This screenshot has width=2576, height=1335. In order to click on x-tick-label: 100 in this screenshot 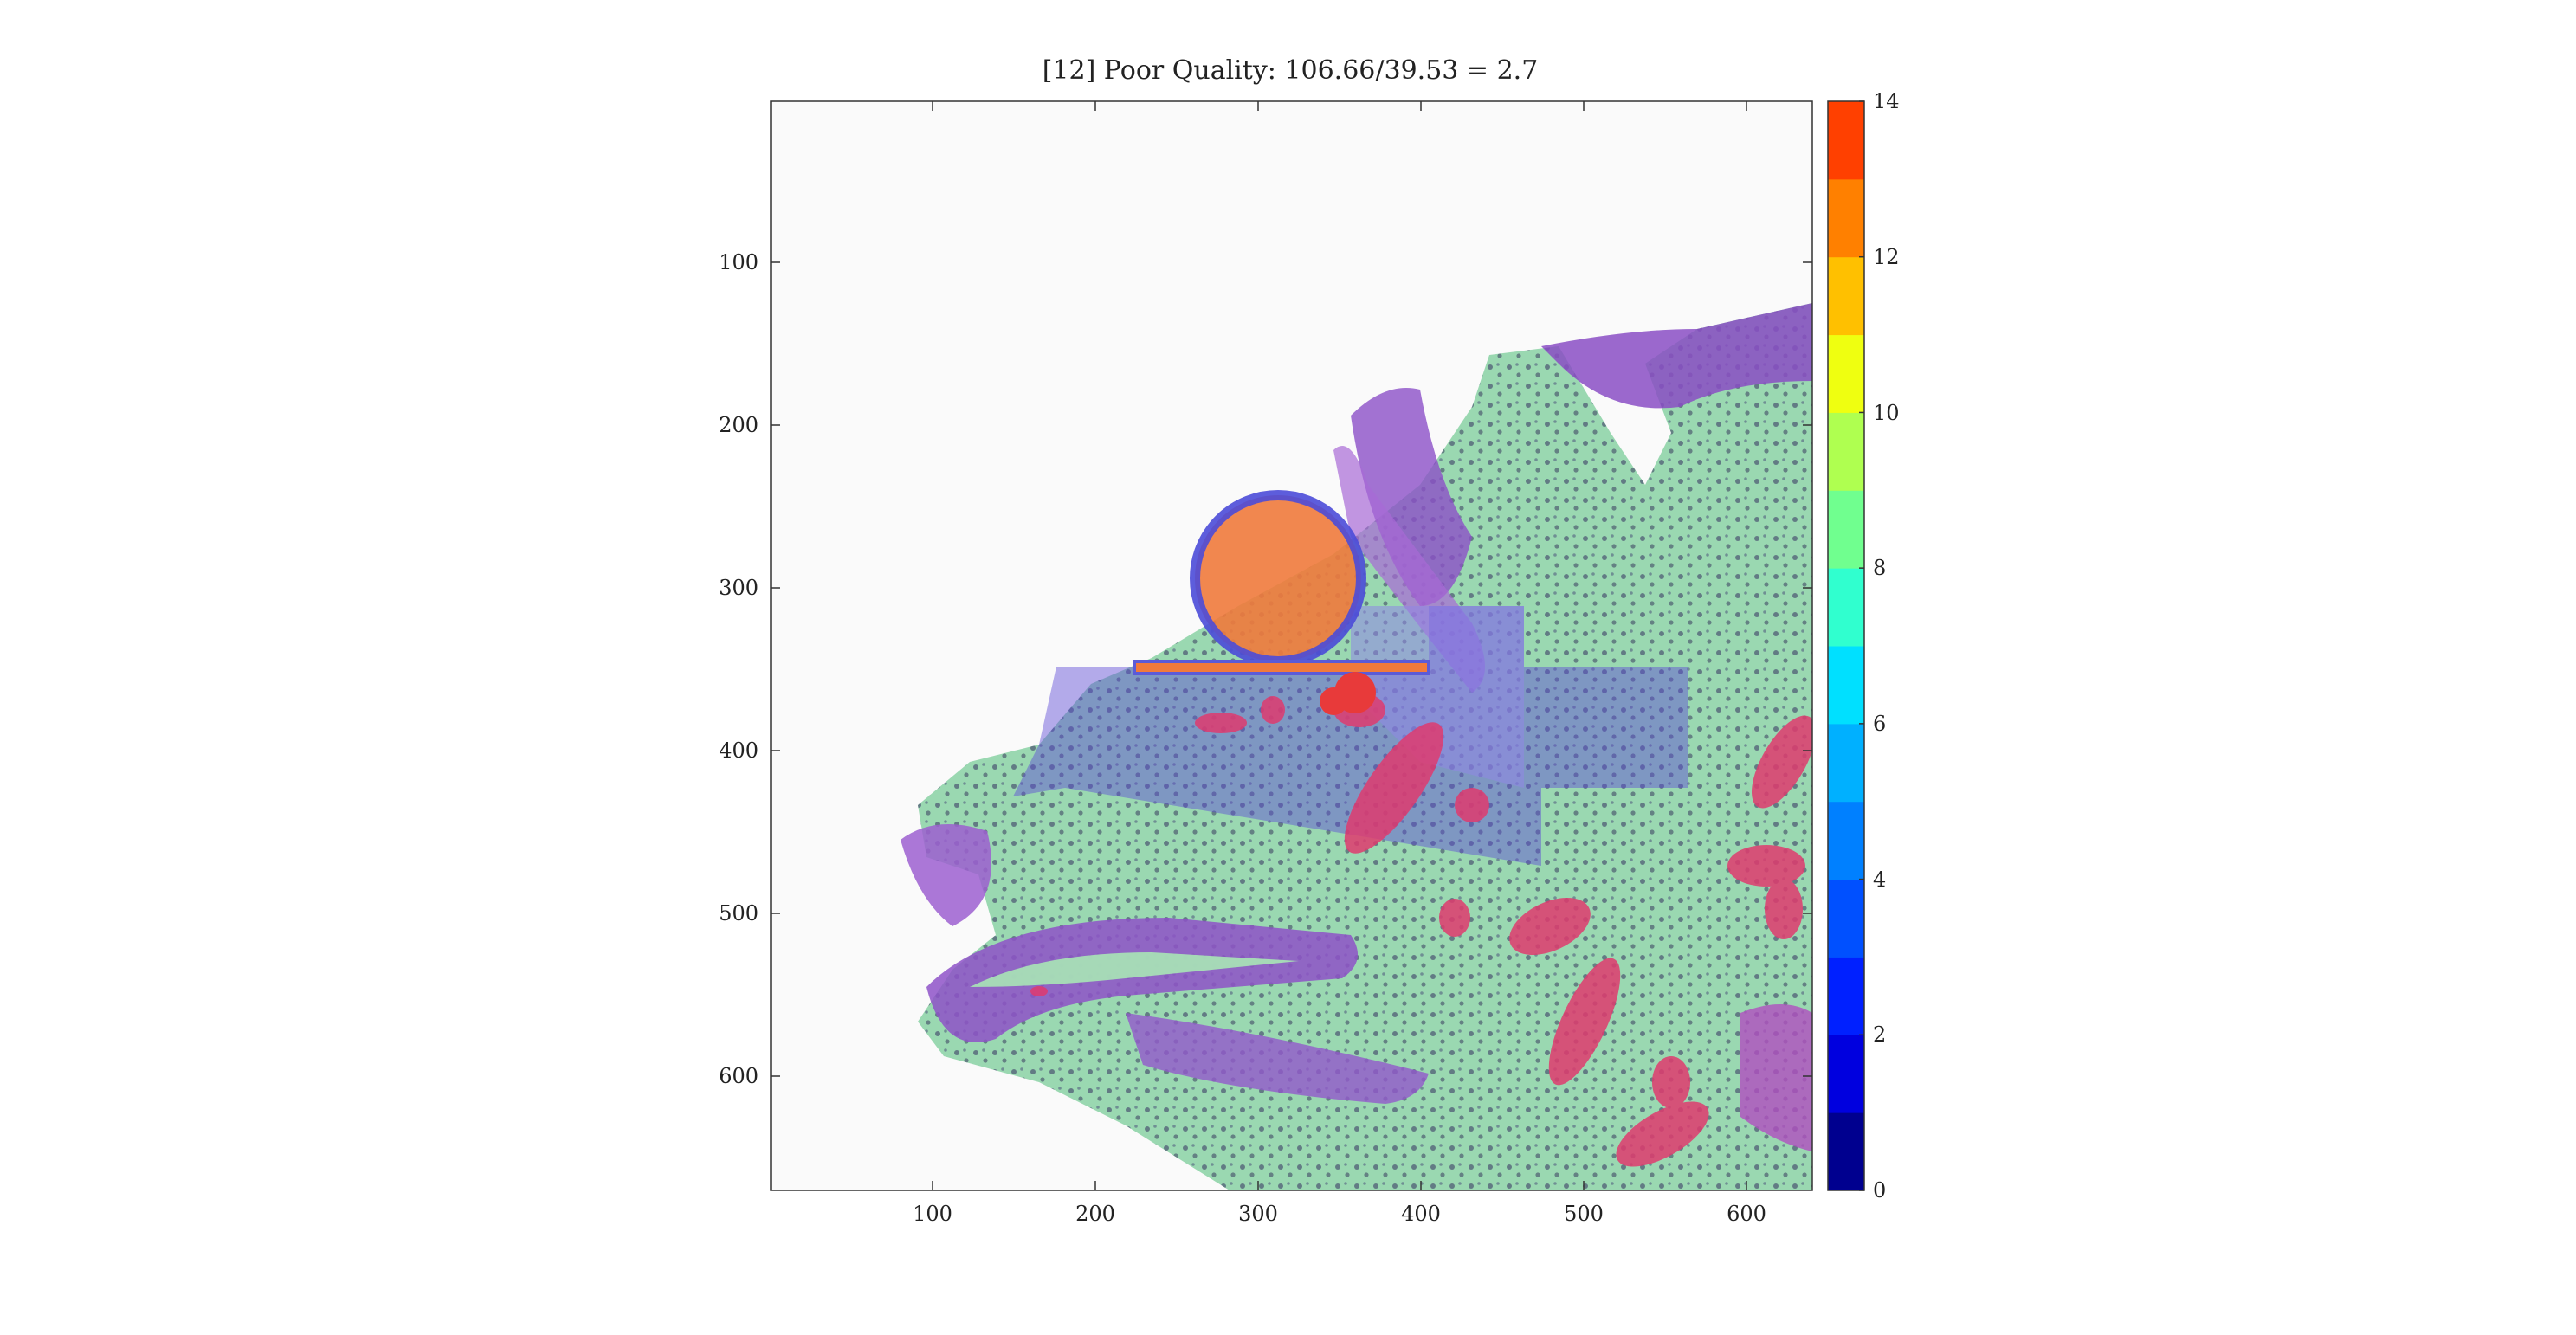, I will do `click(933, 1214)`.